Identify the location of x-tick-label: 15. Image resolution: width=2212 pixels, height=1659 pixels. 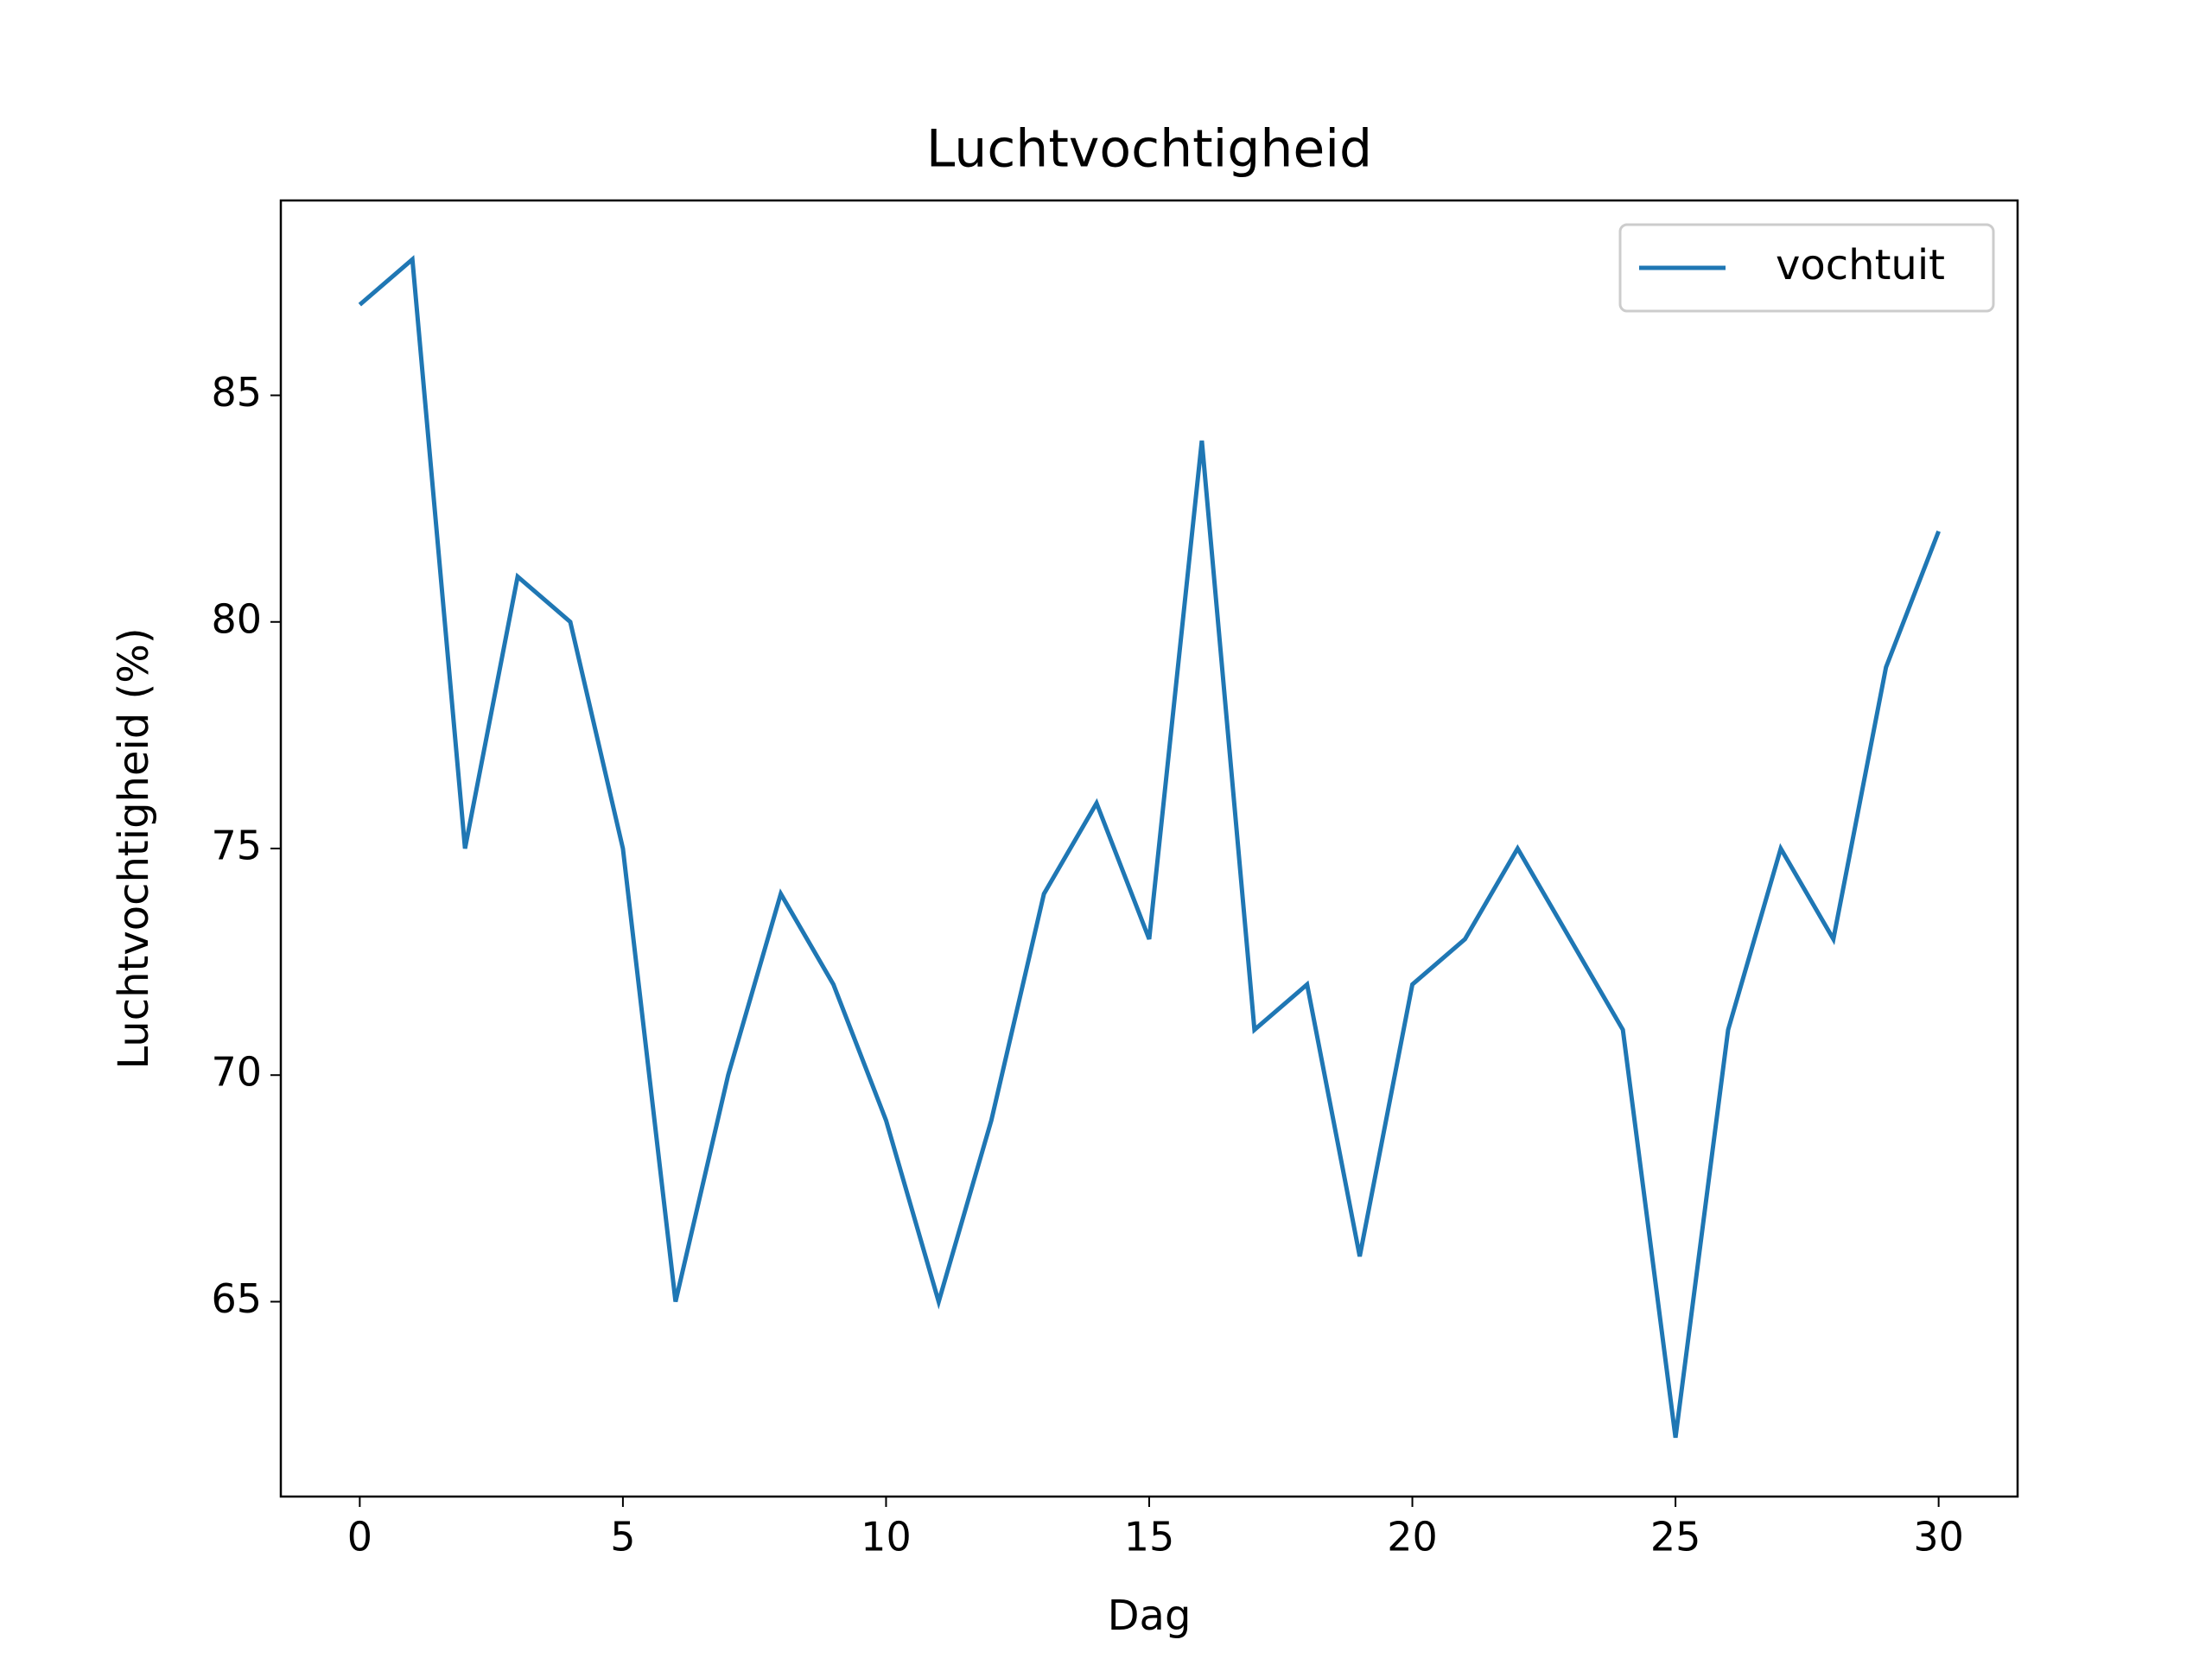
(1149, 1537).